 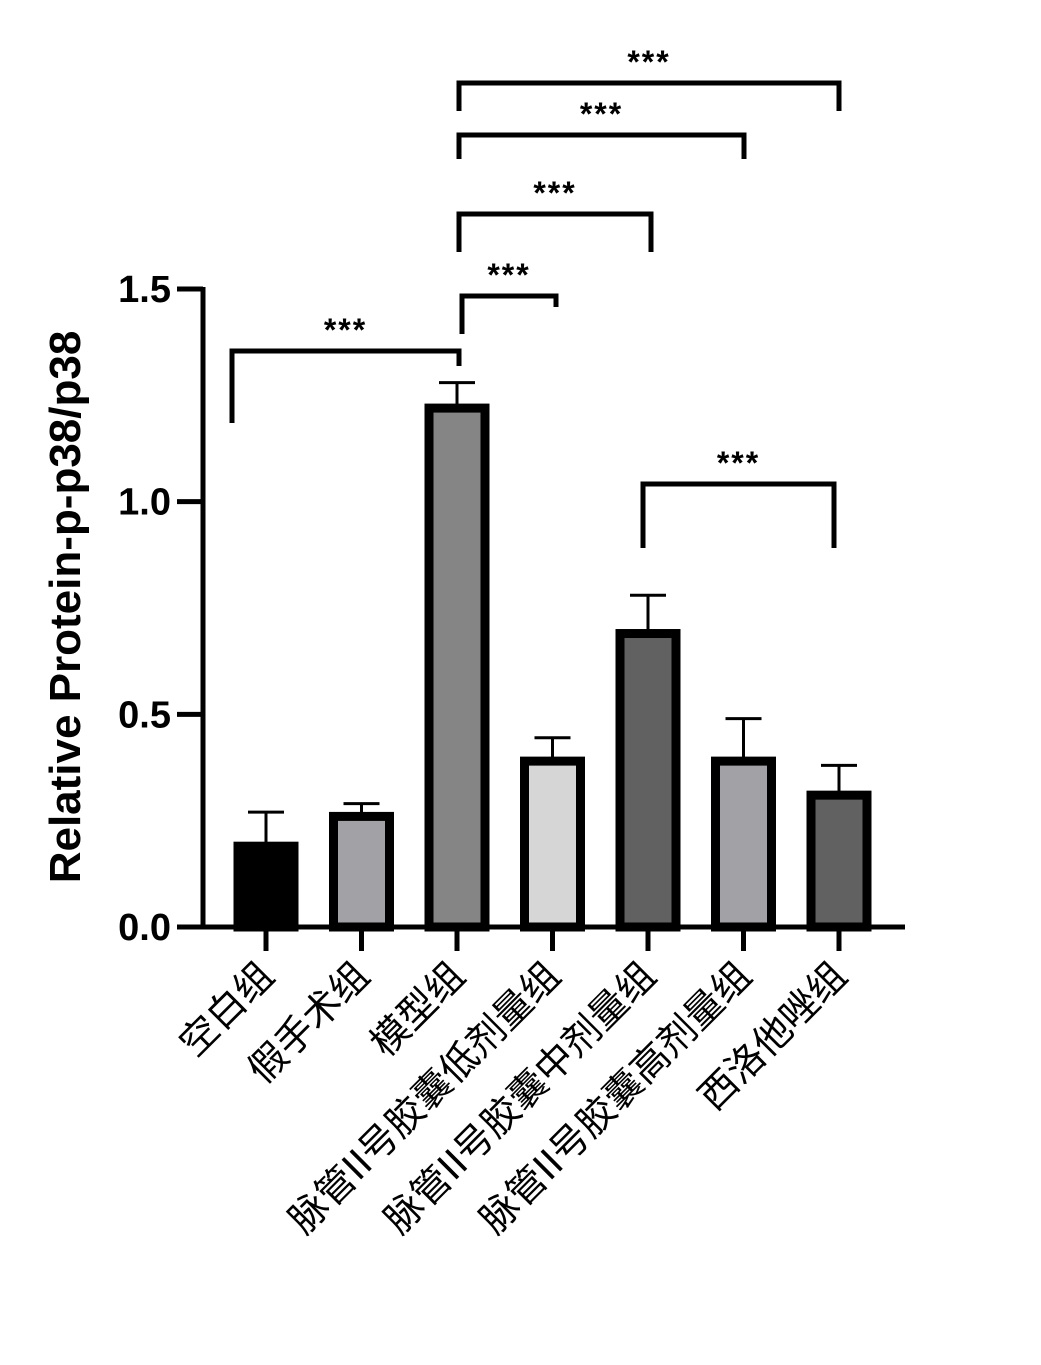 I want to click on y-tick-label: 1.5, so click(x=144, y=290).